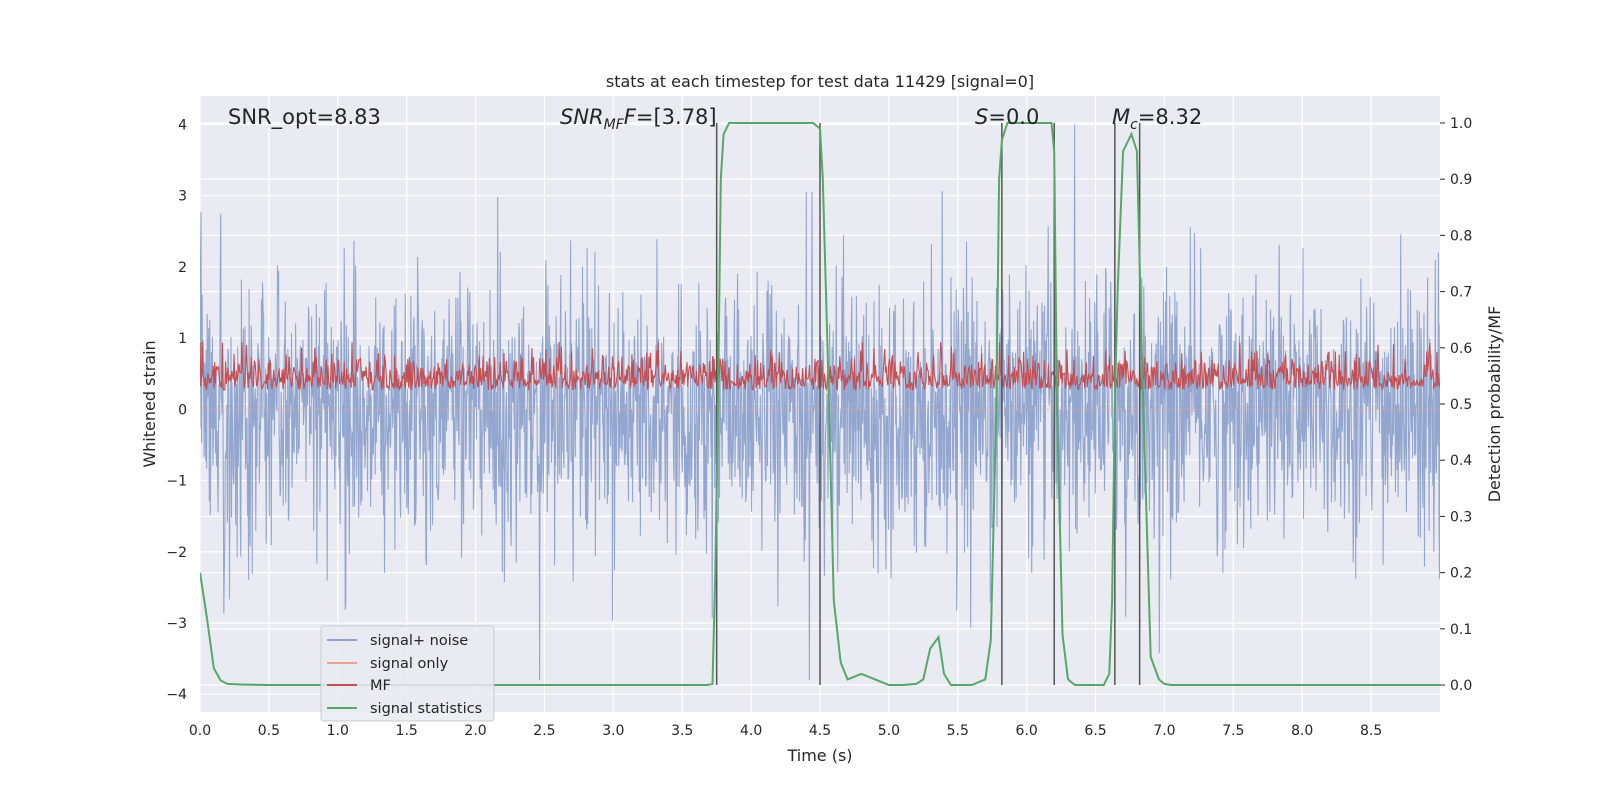 This screenshot has width=1600, height=800. Describe the element at coordinates (1461, 630) in the screenshot. I see `y2-tick-label: 0.1` at that location.